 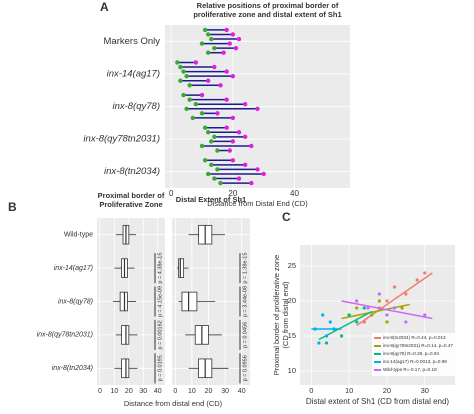 What do you see at coordinates (292, 300) in the screenshot?
I see `y-tick-label: 20` at bounding box center [292, 300].